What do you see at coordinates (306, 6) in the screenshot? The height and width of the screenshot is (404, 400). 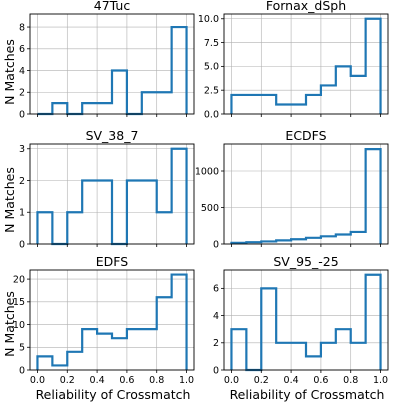 I see `panel-title: Fornax_dSph` at bounding box center [306, 6].